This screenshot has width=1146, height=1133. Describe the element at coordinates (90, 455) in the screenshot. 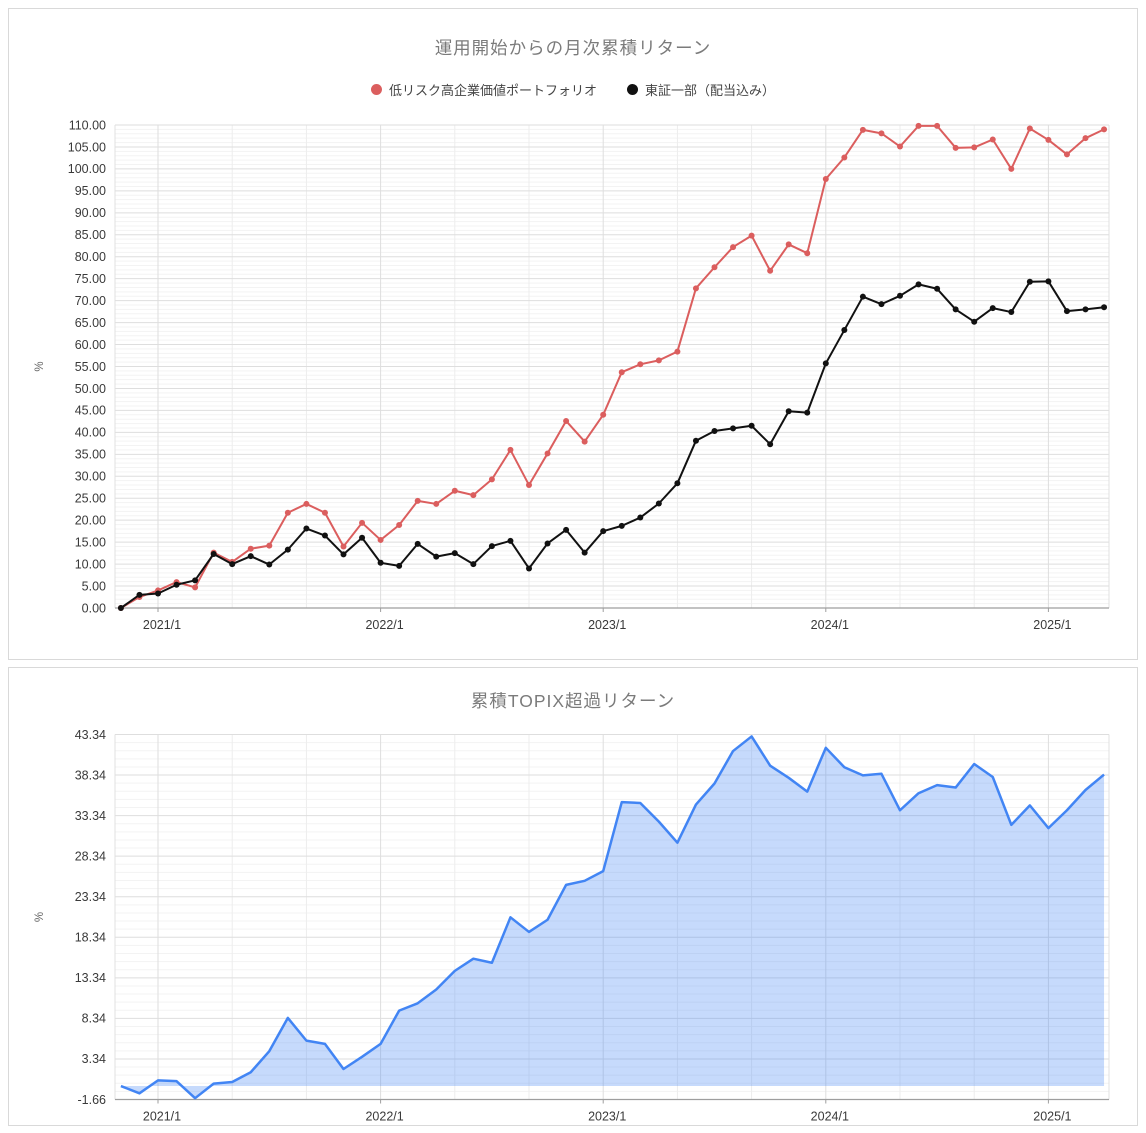

I see `svg-text: 35.00` at that location.